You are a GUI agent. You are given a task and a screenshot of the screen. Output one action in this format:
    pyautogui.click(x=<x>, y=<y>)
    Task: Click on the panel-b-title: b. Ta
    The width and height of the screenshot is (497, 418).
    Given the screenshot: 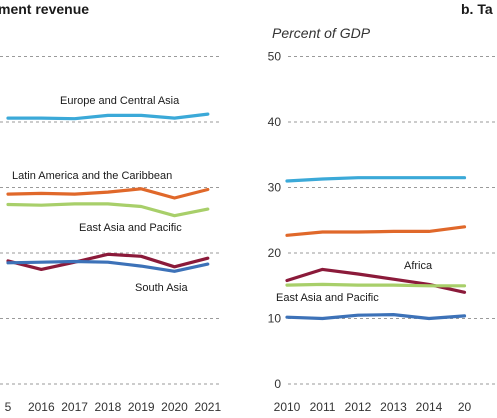 What is the action you would take?
    pyautogui.click(x=477, y=9)
    